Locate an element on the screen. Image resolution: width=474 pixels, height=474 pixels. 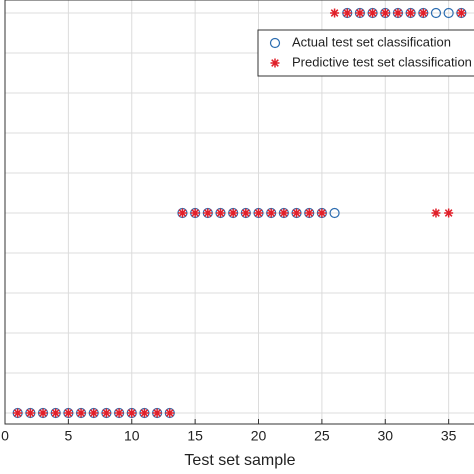
legend-label: Predictive test set classification is located at coordinates (382, 61).